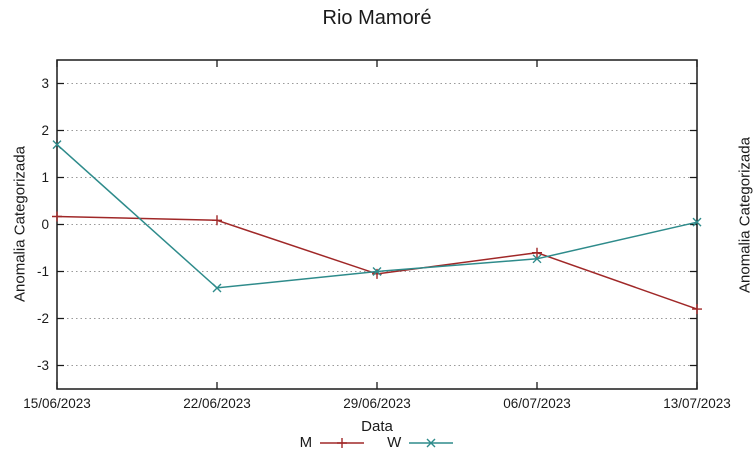 The image size is (753, 459). I want to click on y-tick-label: -3, so click(43, 365).